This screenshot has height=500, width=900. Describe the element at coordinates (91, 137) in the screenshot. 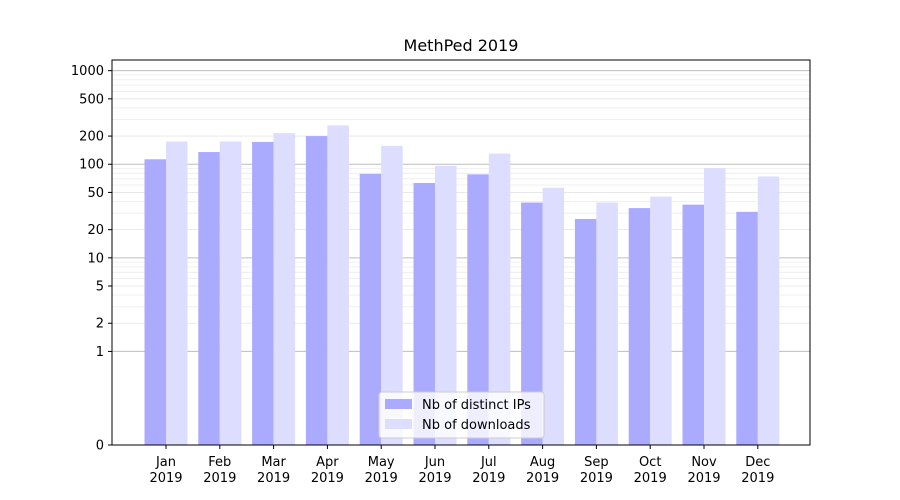

I see `y-tick-label: 200` at that location.